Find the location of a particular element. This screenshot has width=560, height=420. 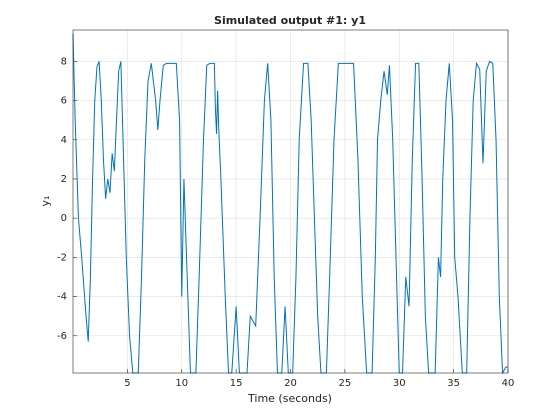

x-tick-label: 40 is located at coordinates (508, 383).